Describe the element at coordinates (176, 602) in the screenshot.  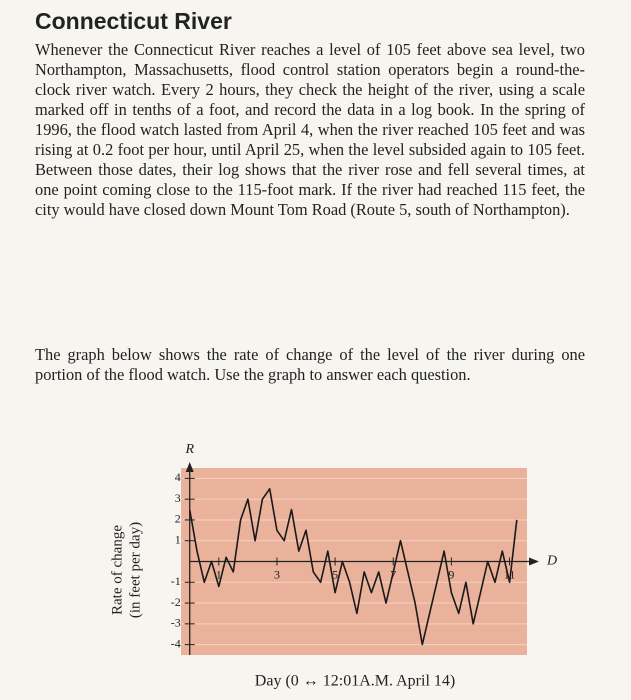
I see `y-tick-label: -2` at that location.